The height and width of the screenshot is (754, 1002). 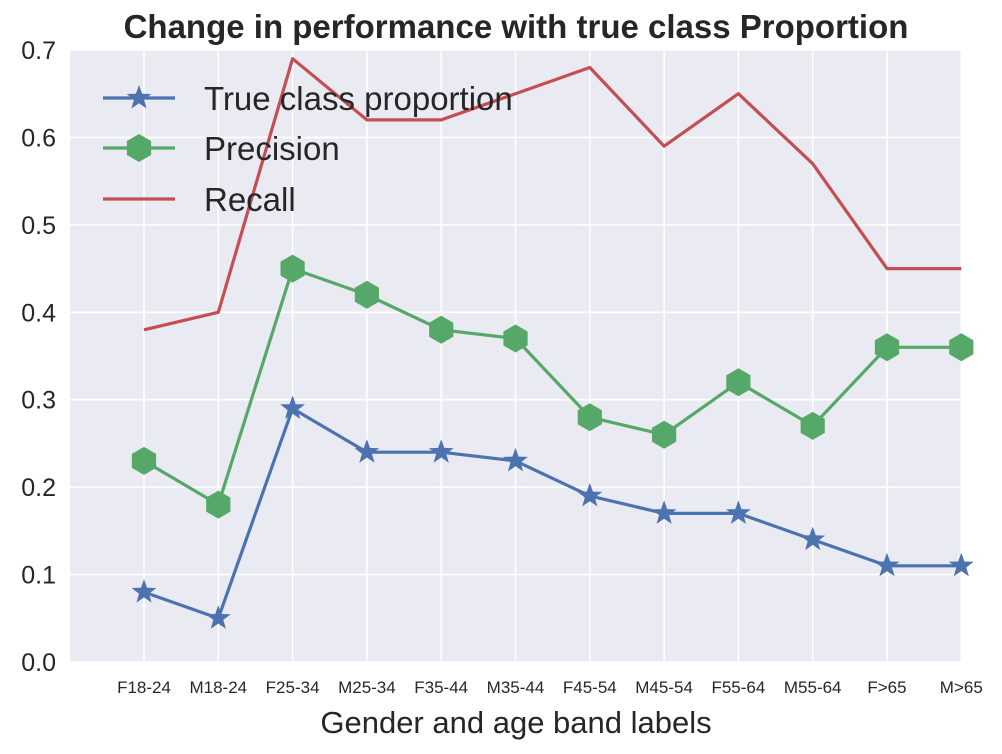 I want to click on x-tick-label: M25-34, so click(x=367, y=687).